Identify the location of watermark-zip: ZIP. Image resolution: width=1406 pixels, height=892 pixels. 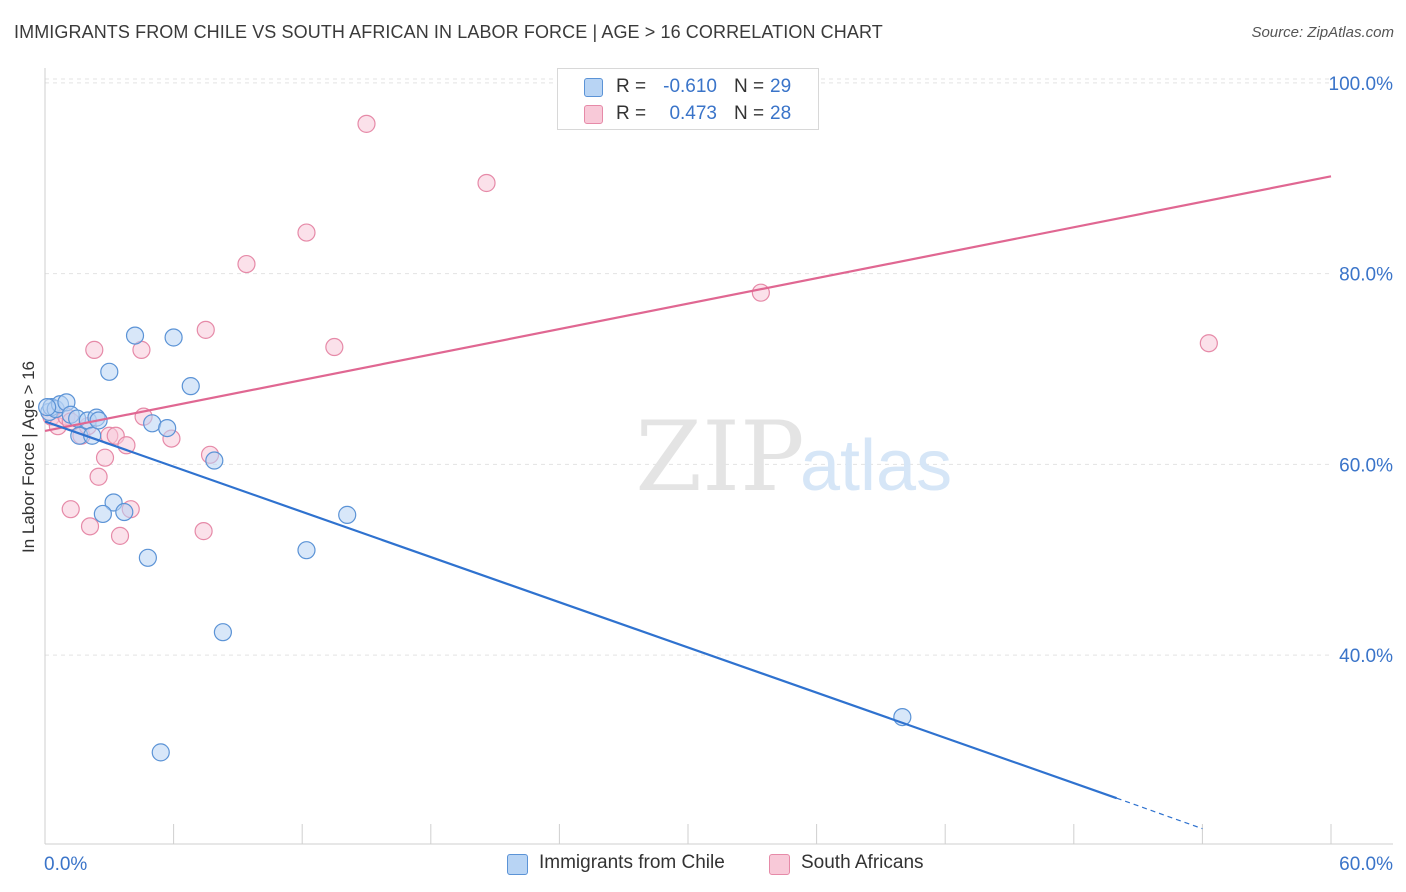
(719, 457).